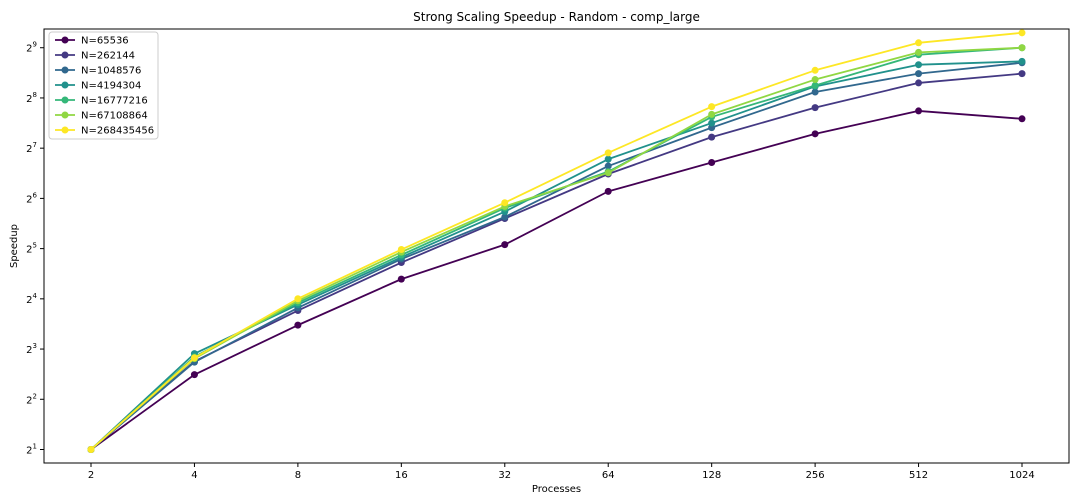  Describe the element at coordinates (561, 472) in the screenshot. I see `x-axis: 2 4 8 16 32 64 128 256 512 1024` at that location.